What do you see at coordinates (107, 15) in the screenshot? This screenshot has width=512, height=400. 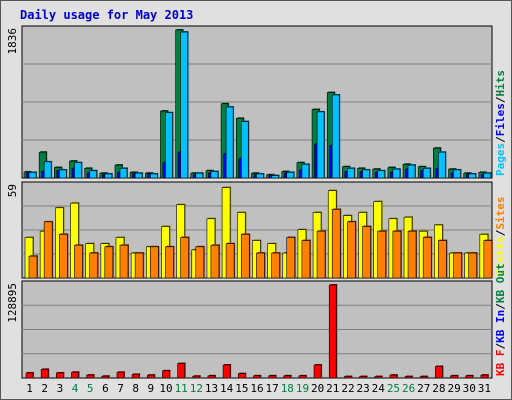 I see `chart-title: Daily usage for May 2013` at bounding box center [107, 15].